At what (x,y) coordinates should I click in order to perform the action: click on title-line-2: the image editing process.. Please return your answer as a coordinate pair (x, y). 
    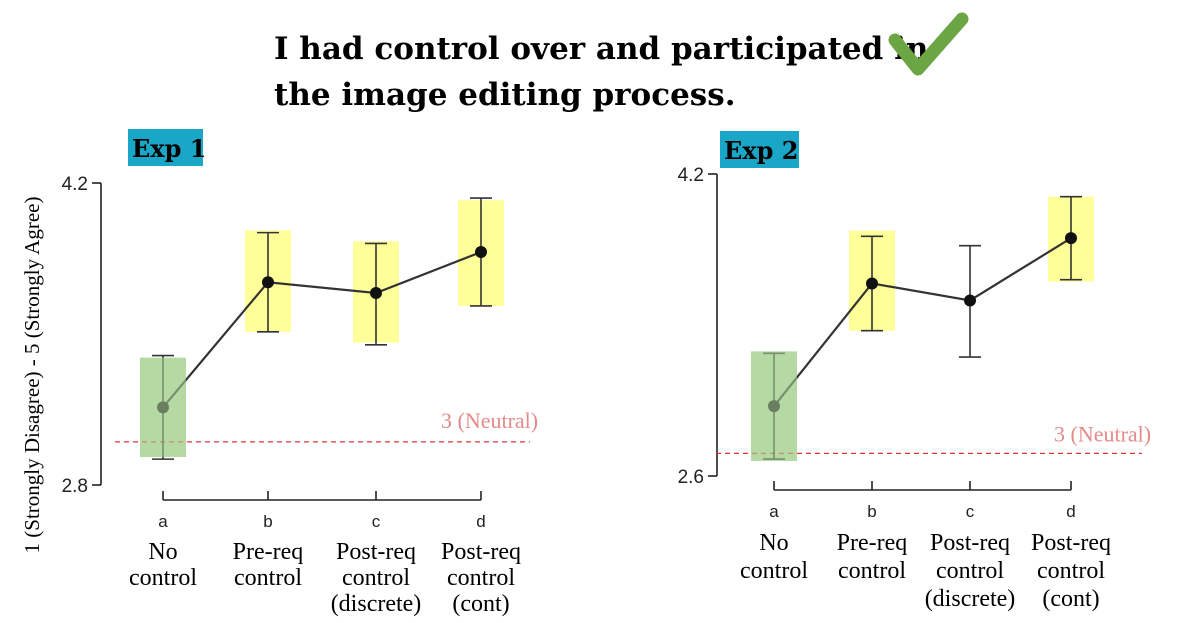
    Looking at the image, I should click on (505, 95).